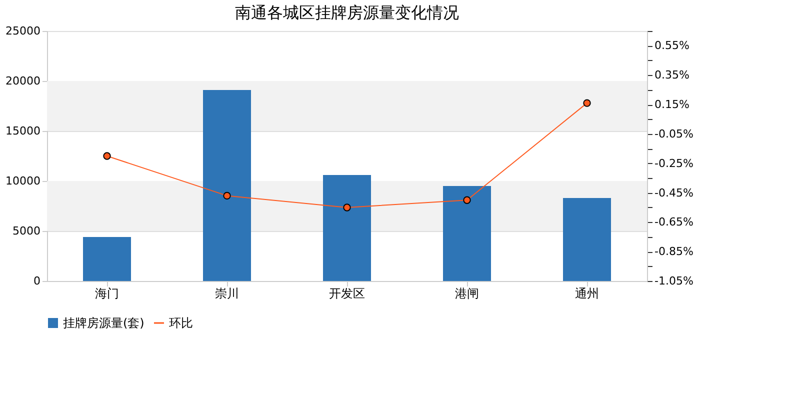 Image resolution: width=800 pixels, height=400 pixels. What do you see at coordinates (674, 222) in the screenshot?
I see `y2-tick-label: -0.65%` at bounding box center [674, 222].